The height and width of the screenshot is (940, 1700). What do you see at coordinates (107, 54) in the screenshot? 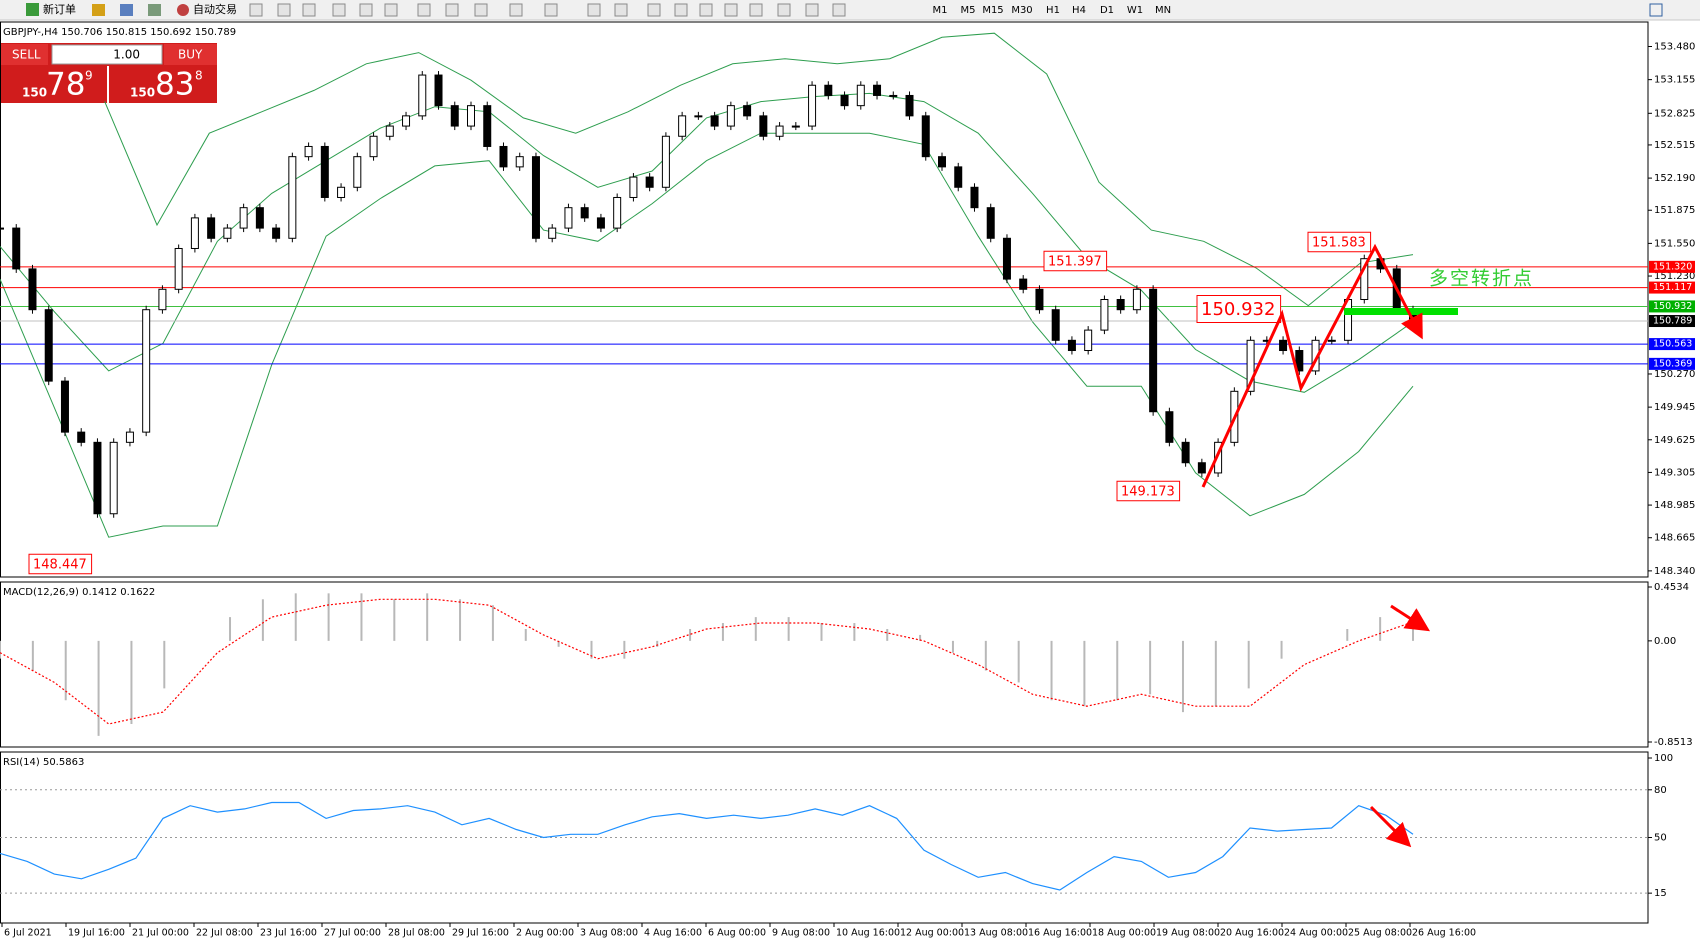
I see `lot-input` at bounding box center [107, 54].